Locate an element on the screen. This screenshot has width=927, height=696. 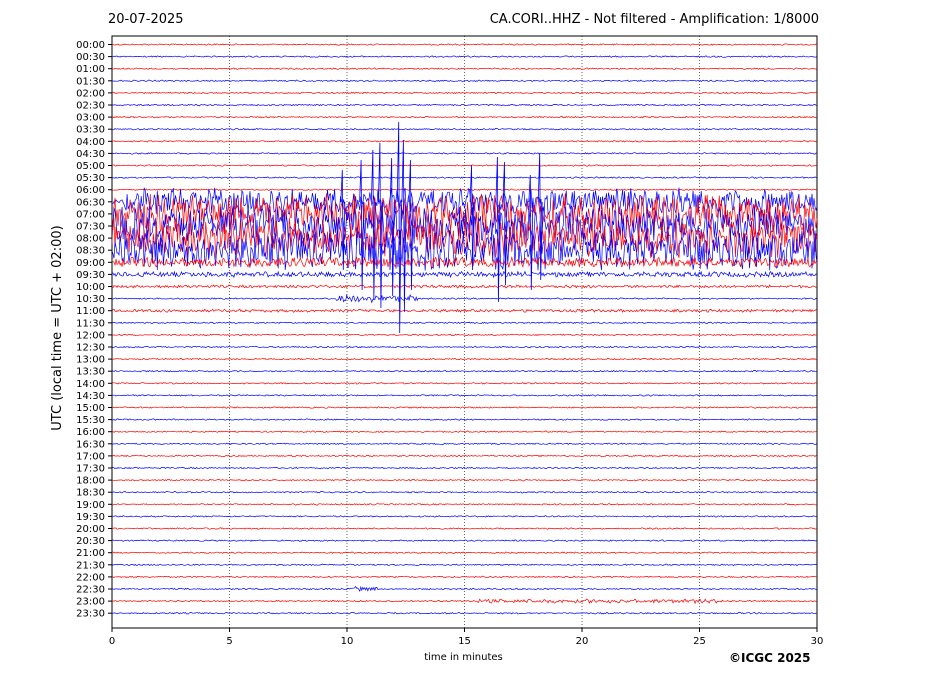
y-tick-label: 10:00 is located at coordinates (90, 287).